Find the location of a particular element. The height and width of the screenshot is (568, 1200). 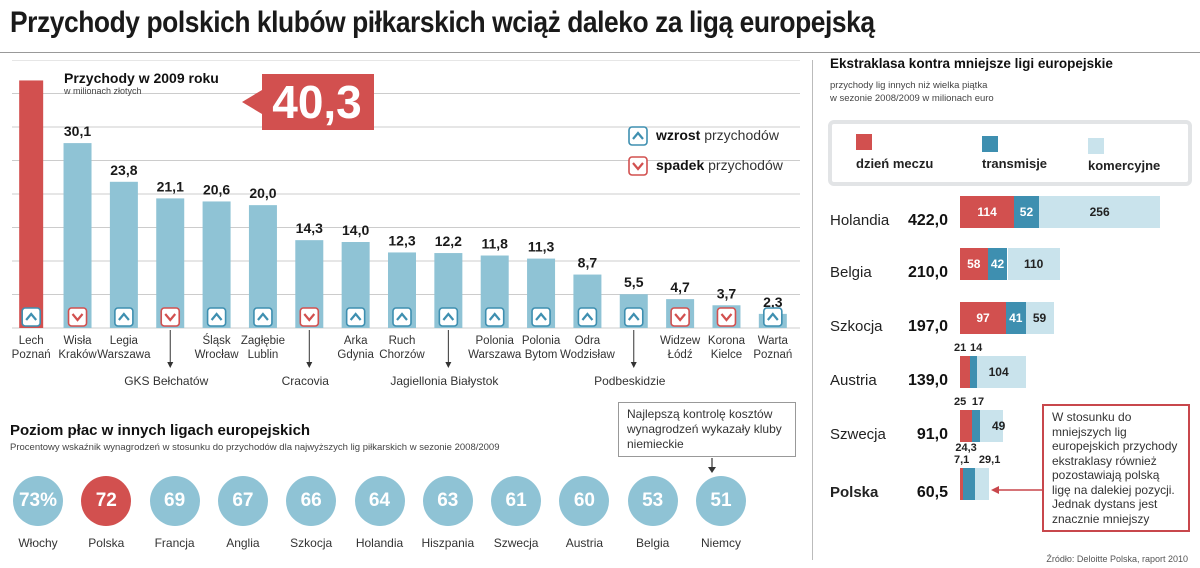

section-divider is located at coordinates (812, 310).